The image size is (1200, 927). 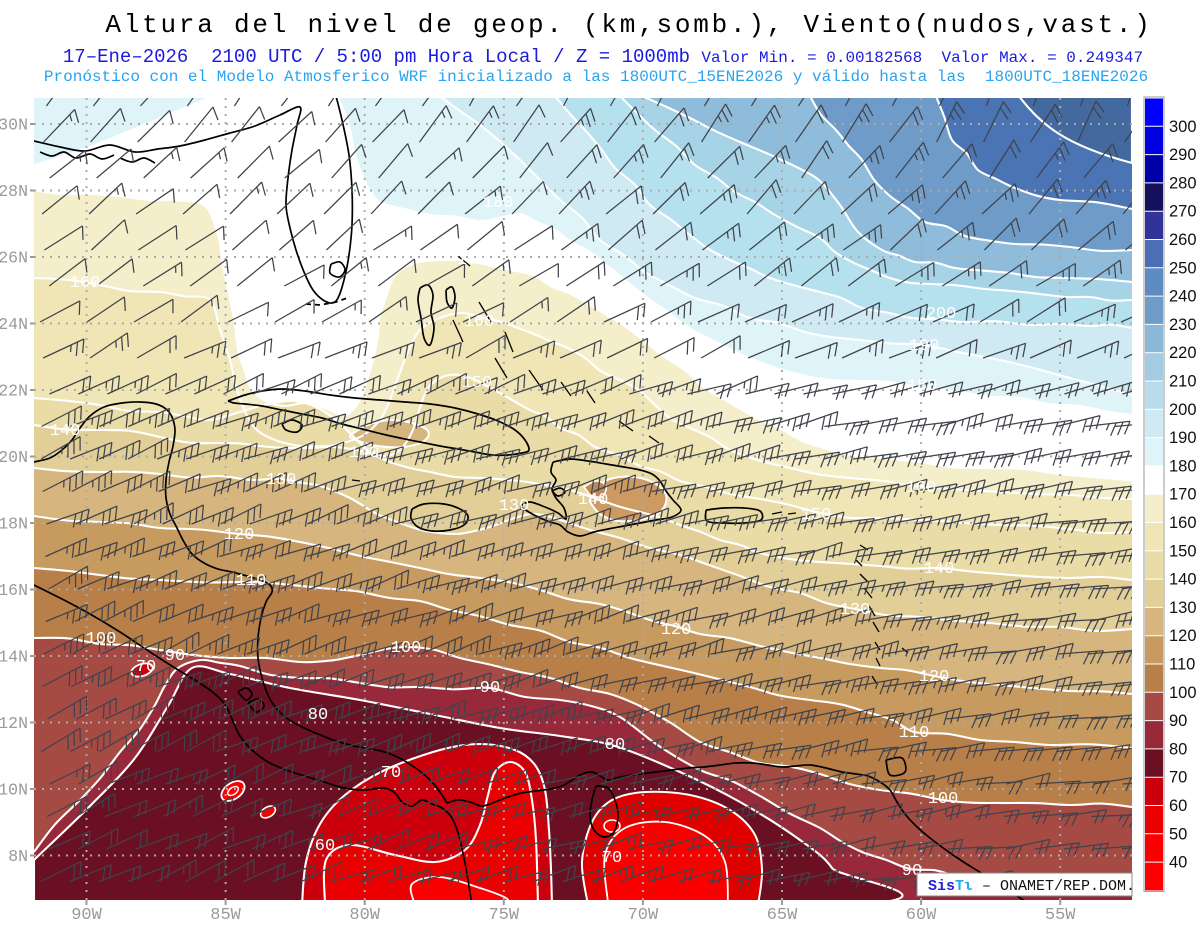 I want to click on svg-text: 22N, so click(x=14, y=391).